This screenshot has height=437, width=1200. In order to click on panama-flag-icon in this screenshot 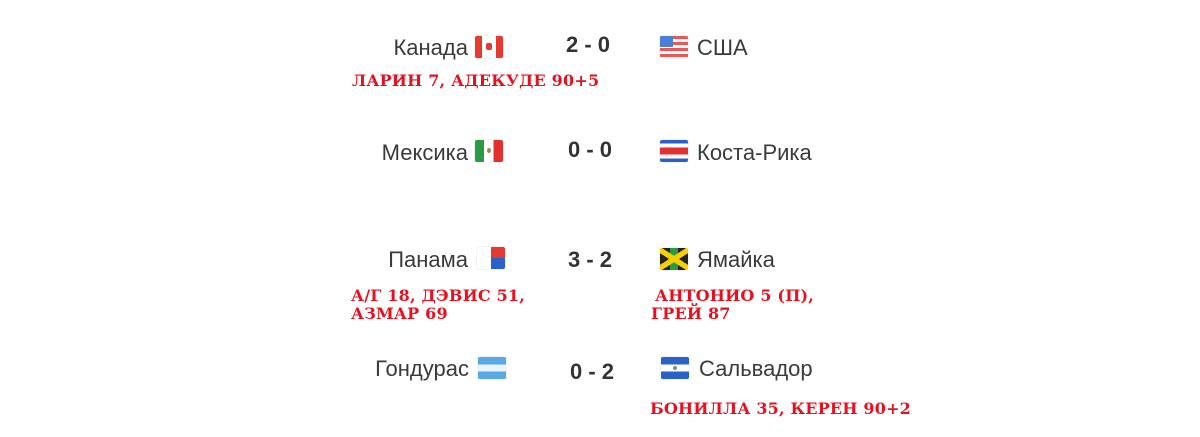, I will do `click(491, 258)`.